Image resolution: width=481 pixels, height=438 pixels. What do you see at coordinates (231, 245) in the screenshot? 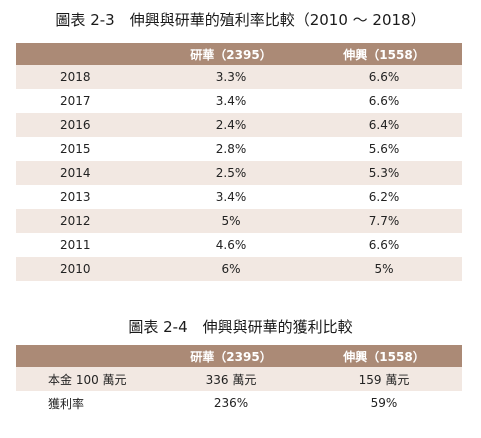
I see `advantech-yield-cell: 4.6%` at bounding box center [231, 245].